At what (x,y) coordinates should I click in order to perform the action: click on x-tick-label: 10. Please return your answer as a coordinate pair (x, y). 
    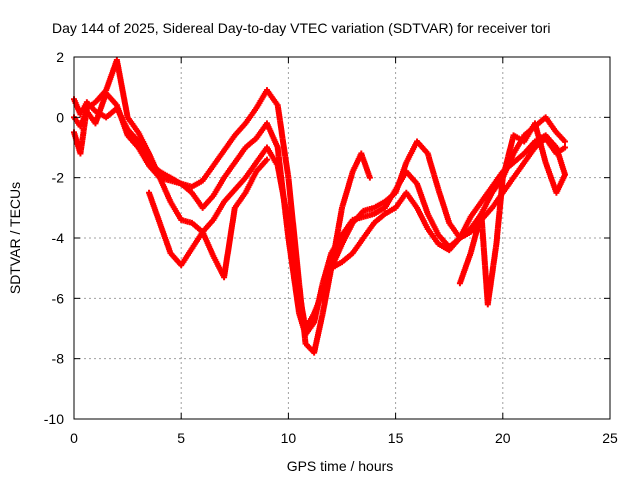
    Looking at the image, I should click on (289, 438).